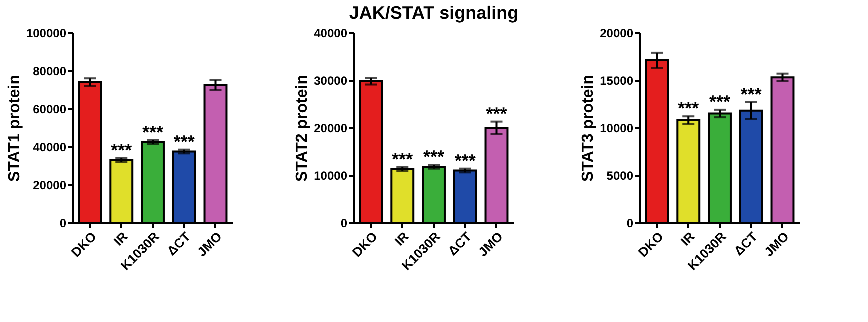 The width and height of the screenshot is (868, 322). Describe the element at coordinates (331, 81) in the screenshot. I see `y-tick-label: 30000` at that location.